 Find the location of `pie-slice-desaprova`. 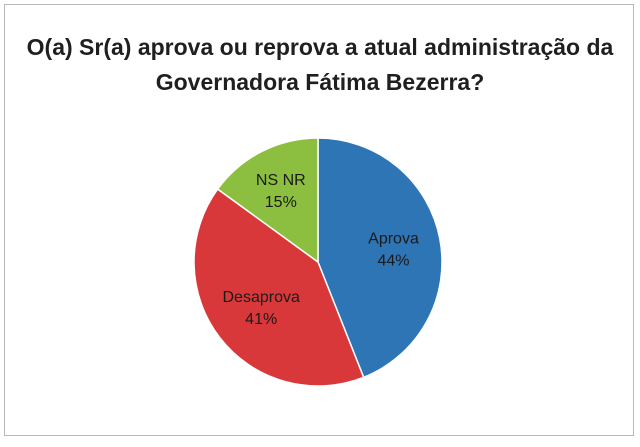

pie-slice-desaprova is located at coordinates (279, 287).